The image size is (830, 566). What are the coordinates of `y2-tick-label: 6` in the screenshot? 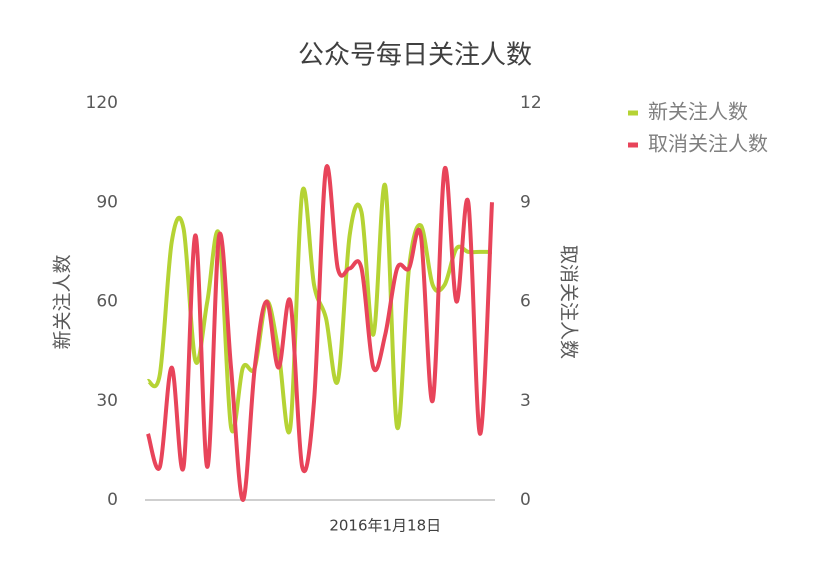 It's located at (525, 302).